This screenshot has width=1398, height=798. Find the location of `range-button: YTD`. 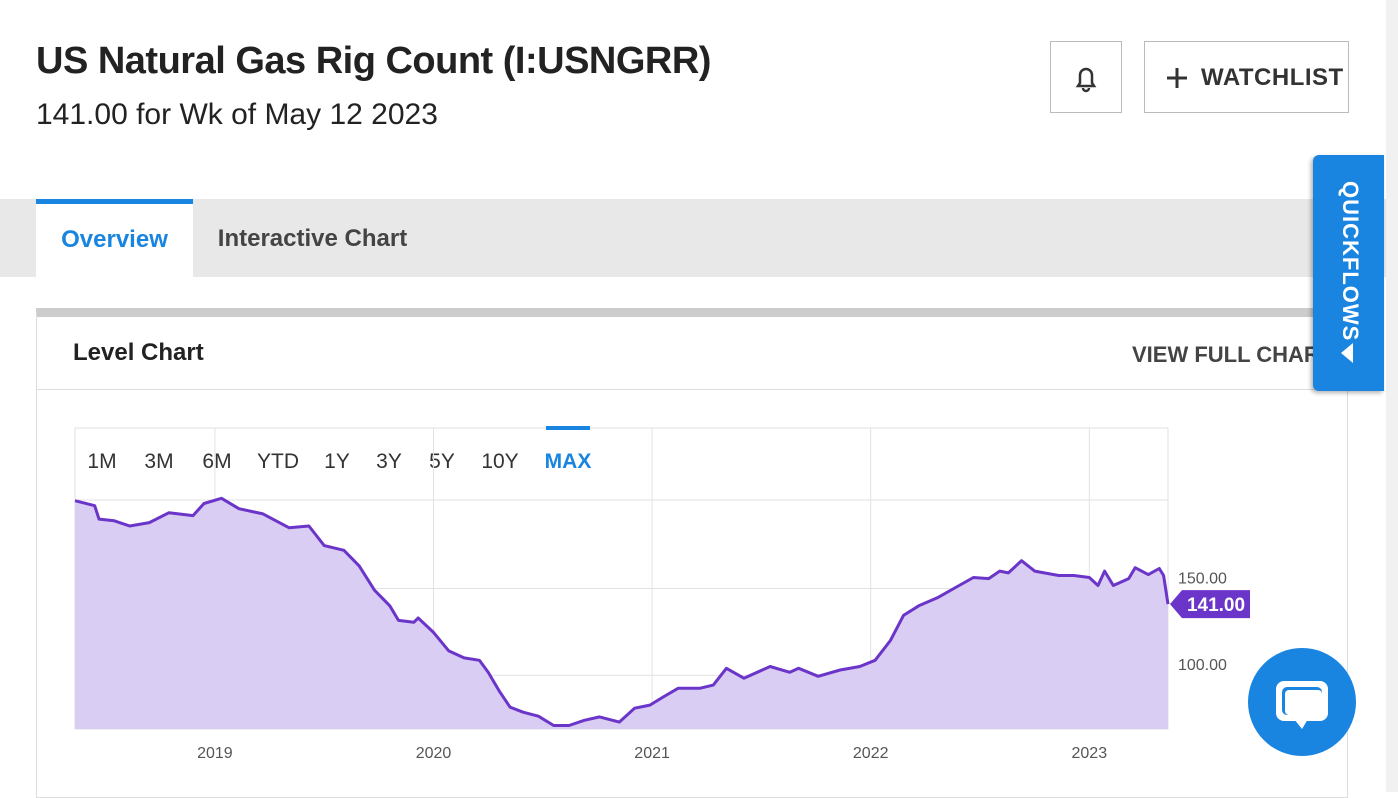

range-button: YTD is located at coordinates (278, 461).